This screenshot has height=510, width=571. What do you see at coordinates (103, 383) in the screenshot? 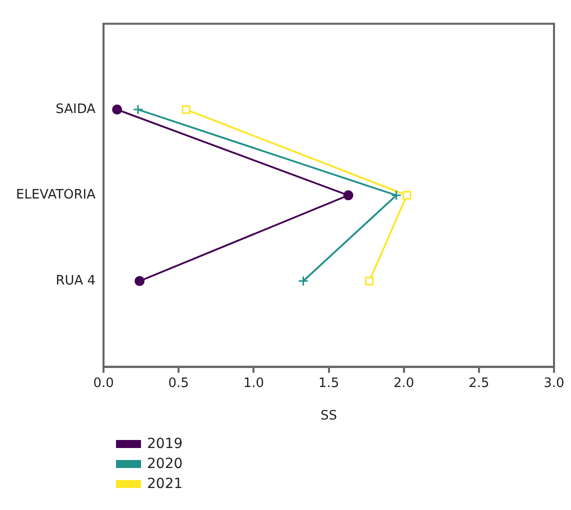
I see `x-tick-label: 0.0` at bounding box center [103, 383].